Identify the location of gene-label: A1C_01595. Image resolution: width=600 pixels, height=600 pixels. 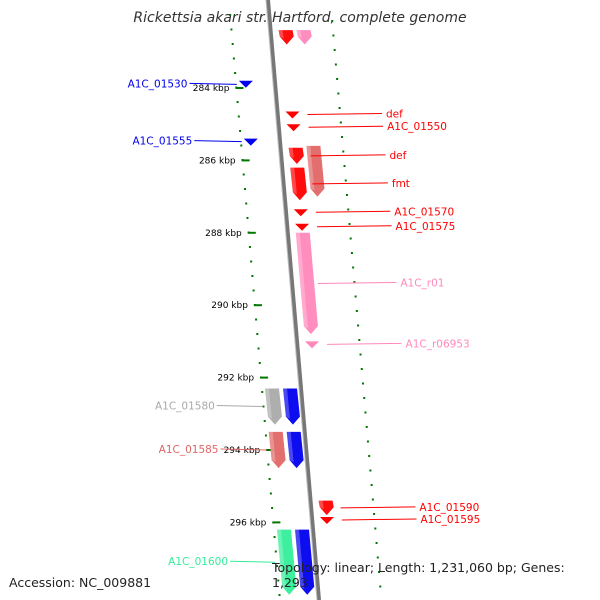
(450, 520).